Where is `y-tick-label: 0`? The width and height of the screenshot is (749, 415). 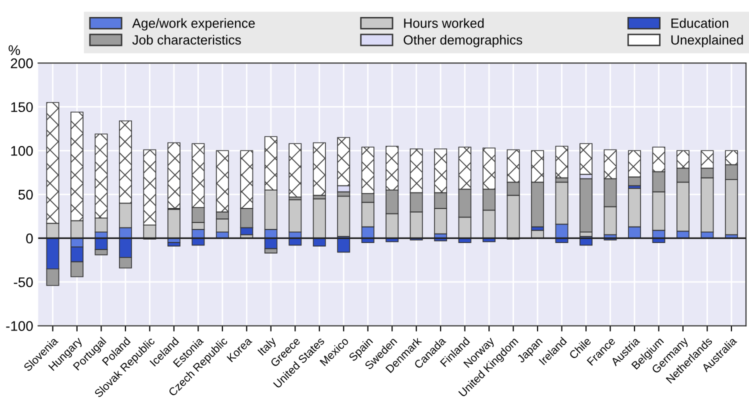 y-tick-label: 0 is located at coordinates (29, 239).